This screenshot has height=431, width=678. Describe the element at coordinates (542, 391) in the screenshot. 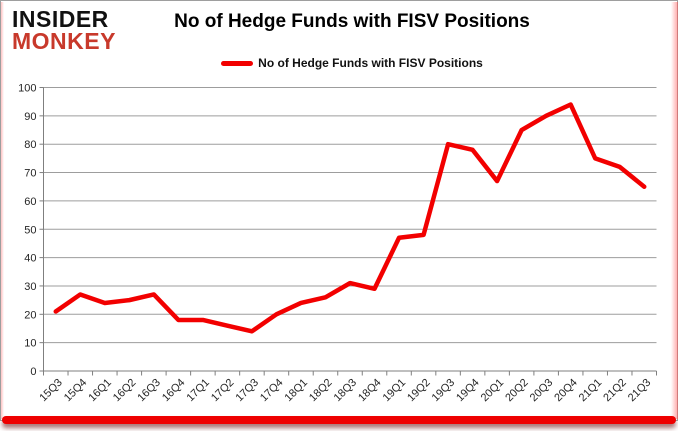

I see `x-tick-label: 20Q3` at that location.